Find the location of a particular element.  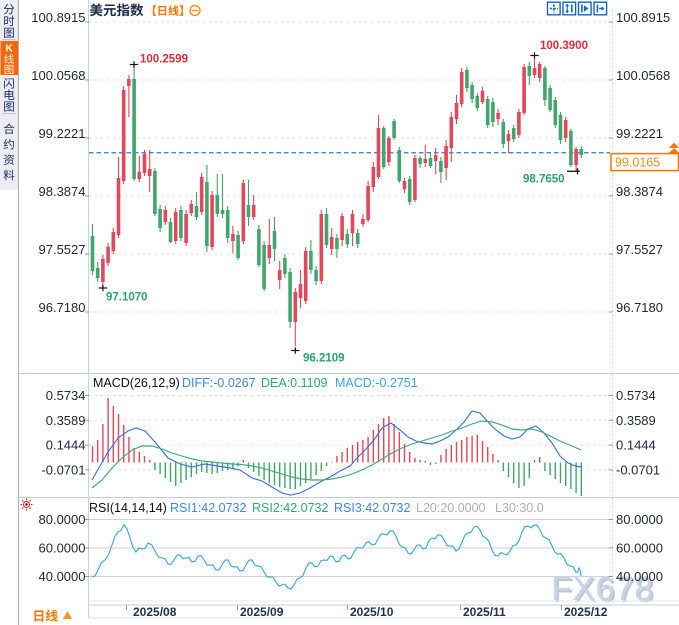

svg-text: L30:30.0 is located at coordinates (519, 508).